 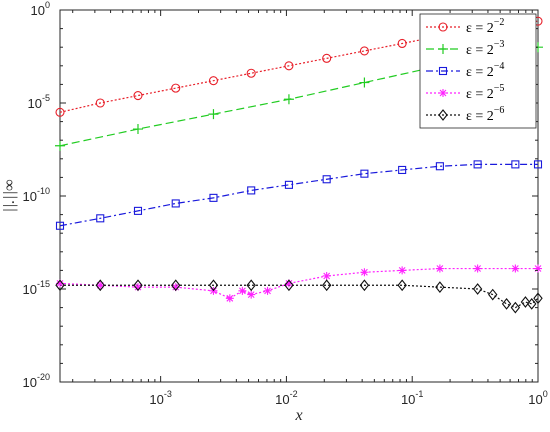 What do you see at coordinates (485, 26) in the screenshot?
I see `legend-entry-1: ε = 2−2` at bounding box center [485, 26].